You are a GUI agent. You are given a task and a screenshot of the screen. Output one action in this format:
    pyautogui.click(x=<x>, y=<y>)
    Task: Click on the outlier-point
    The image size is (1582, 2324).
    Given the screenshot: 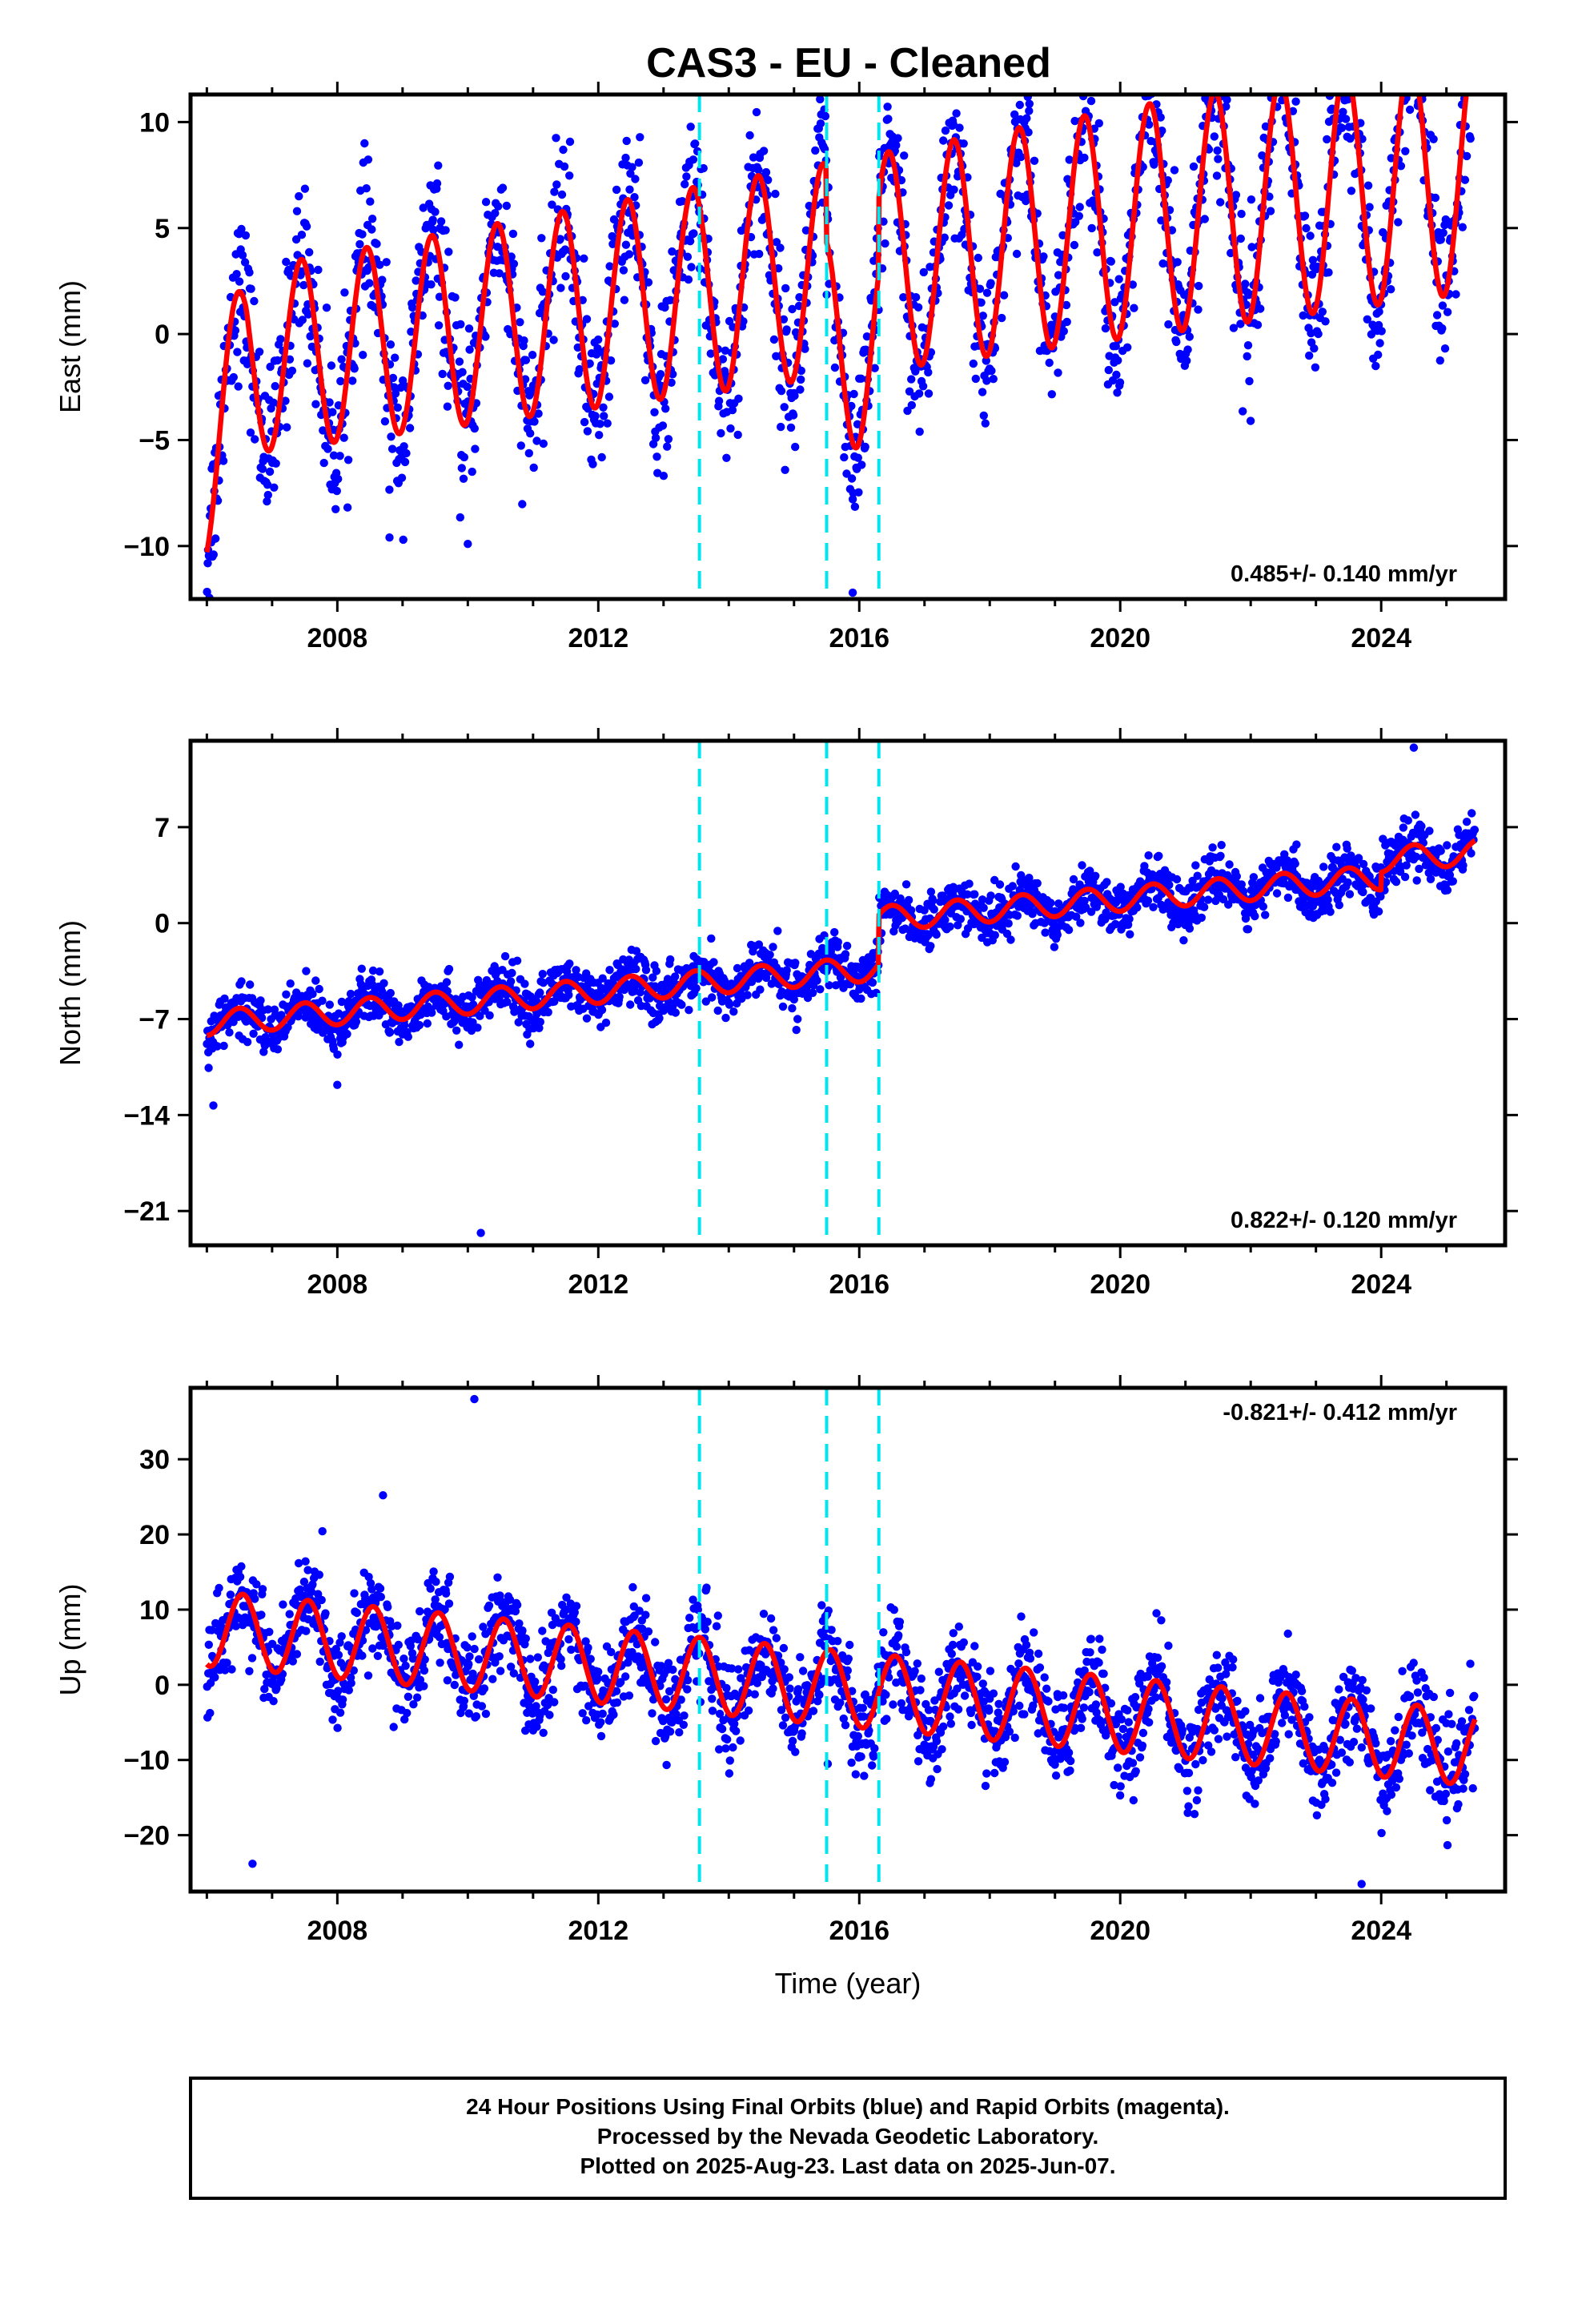 What is the action you would take?
    pyautogui.click(x=481, y=1232)
    